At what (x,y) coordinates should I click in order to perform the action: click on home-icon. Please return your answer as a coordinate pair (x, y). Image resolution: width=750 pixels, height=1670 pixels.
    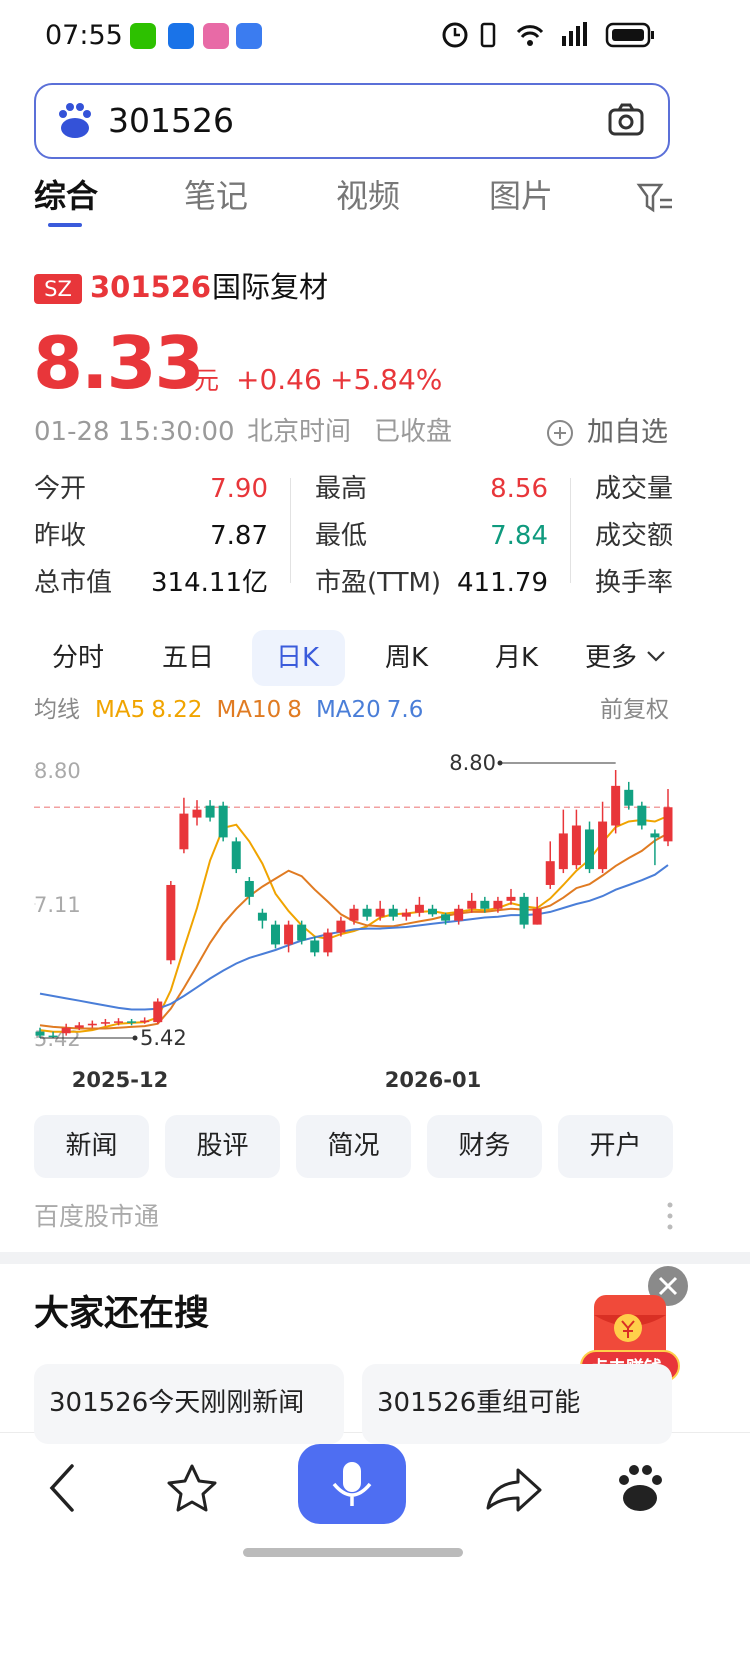
    Looking at the image, I should click on (640, 1488).